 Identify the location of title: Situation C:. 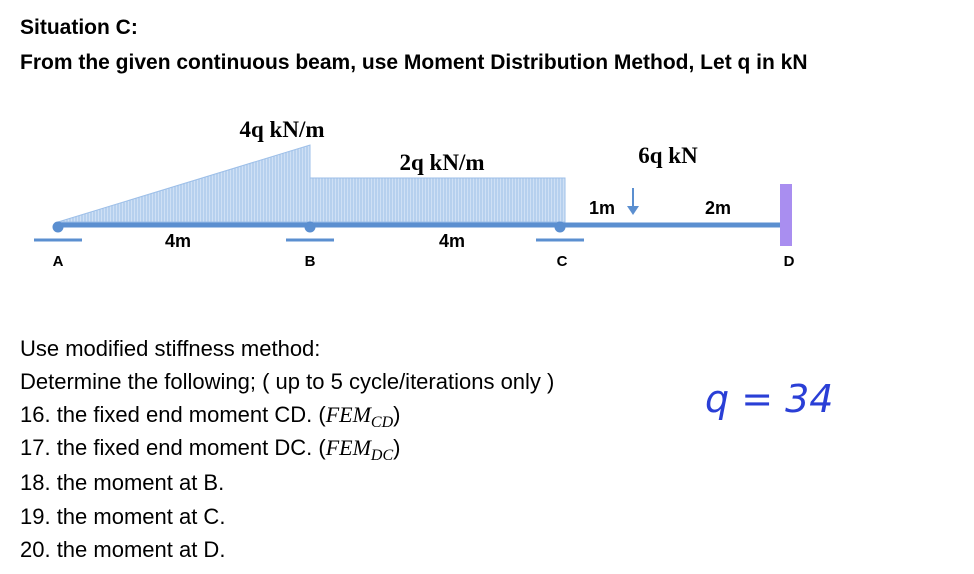
(79, 27).